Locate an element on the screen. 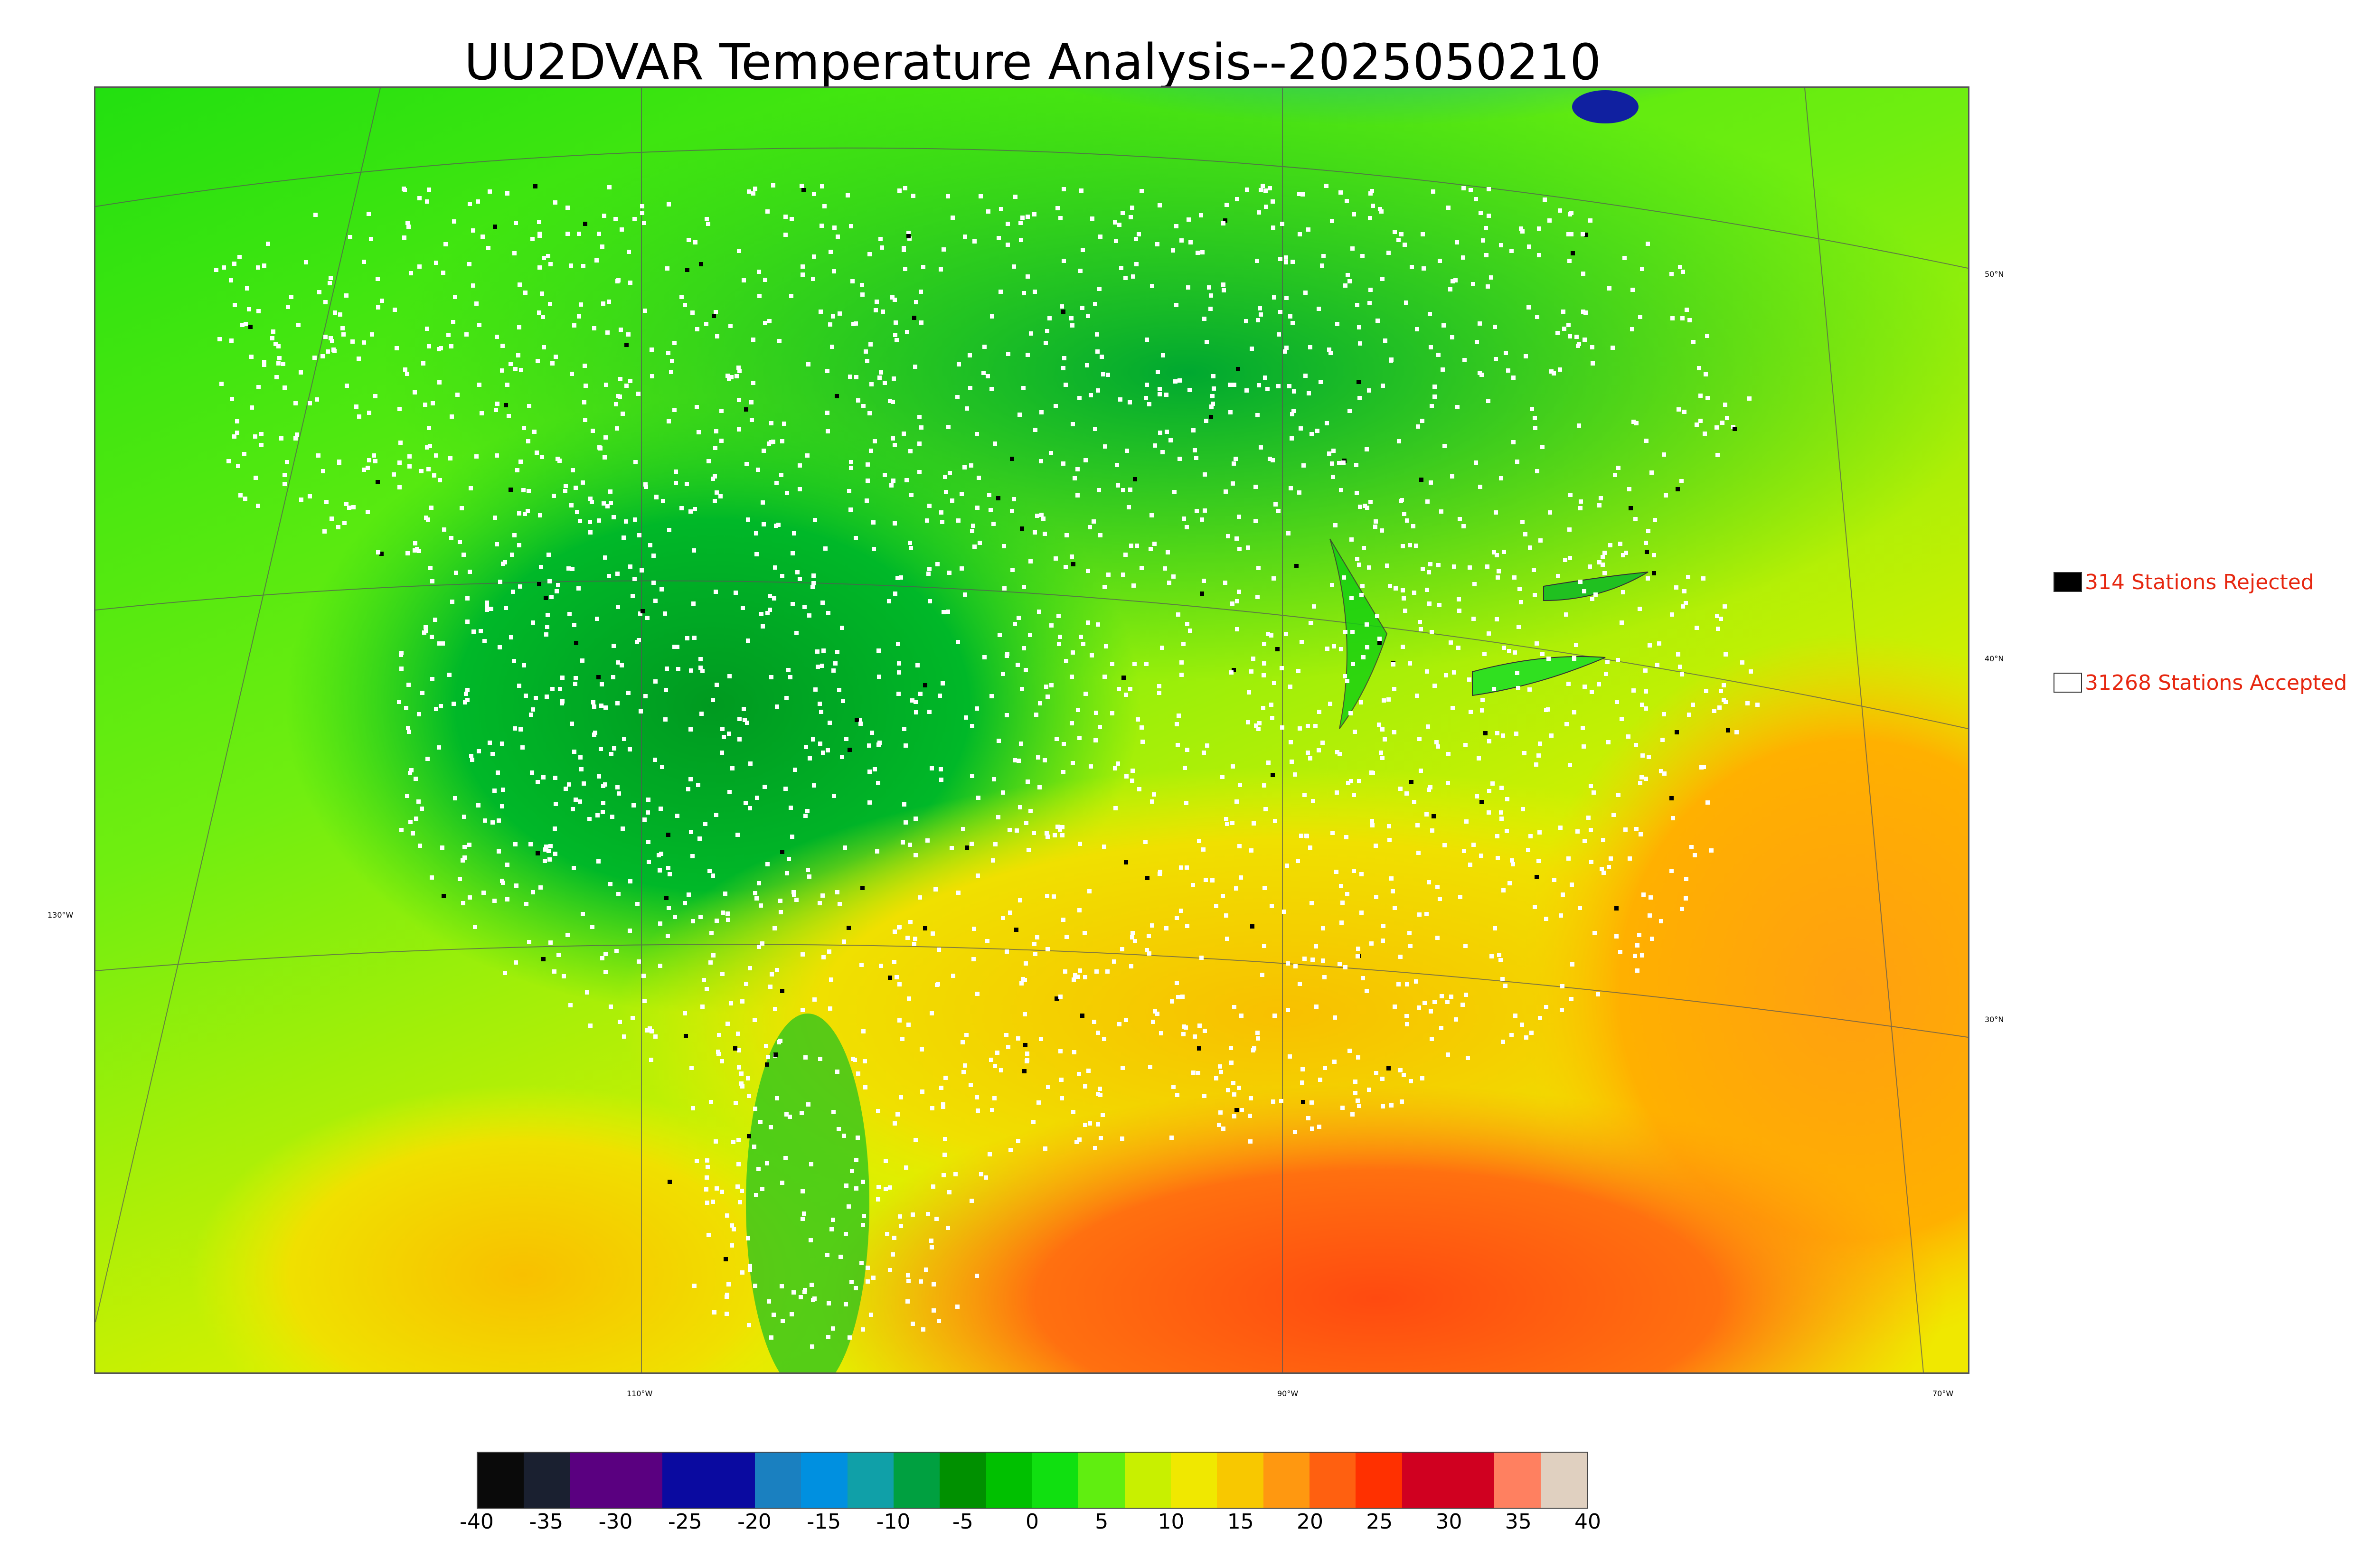  colorbar-tick-label: 35 is located at coordinates (1518, 1522).